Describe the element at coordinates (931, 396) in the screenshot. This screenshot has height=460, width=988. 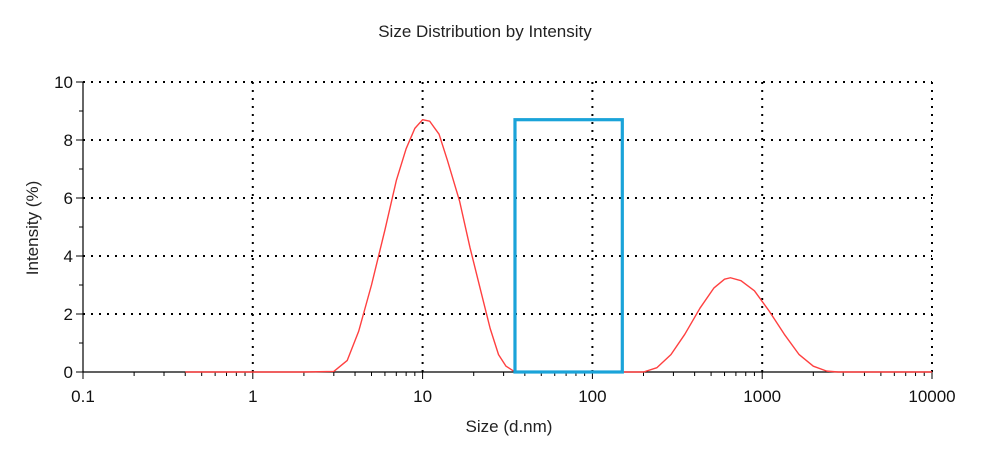
I see `x-tick-label: 10000` at that location.